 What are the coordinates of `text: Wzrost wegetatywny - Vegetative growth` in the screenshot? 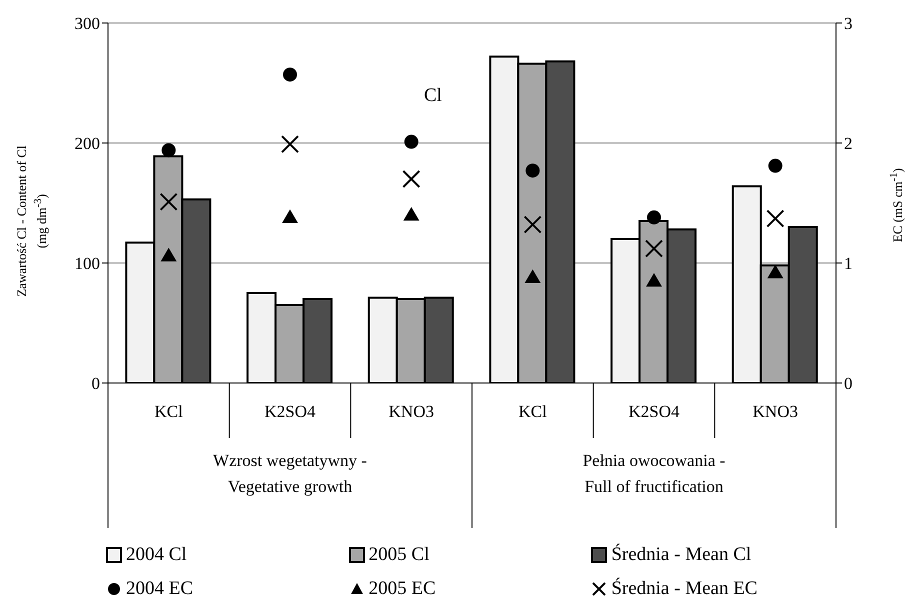 It's located at (290, 474).